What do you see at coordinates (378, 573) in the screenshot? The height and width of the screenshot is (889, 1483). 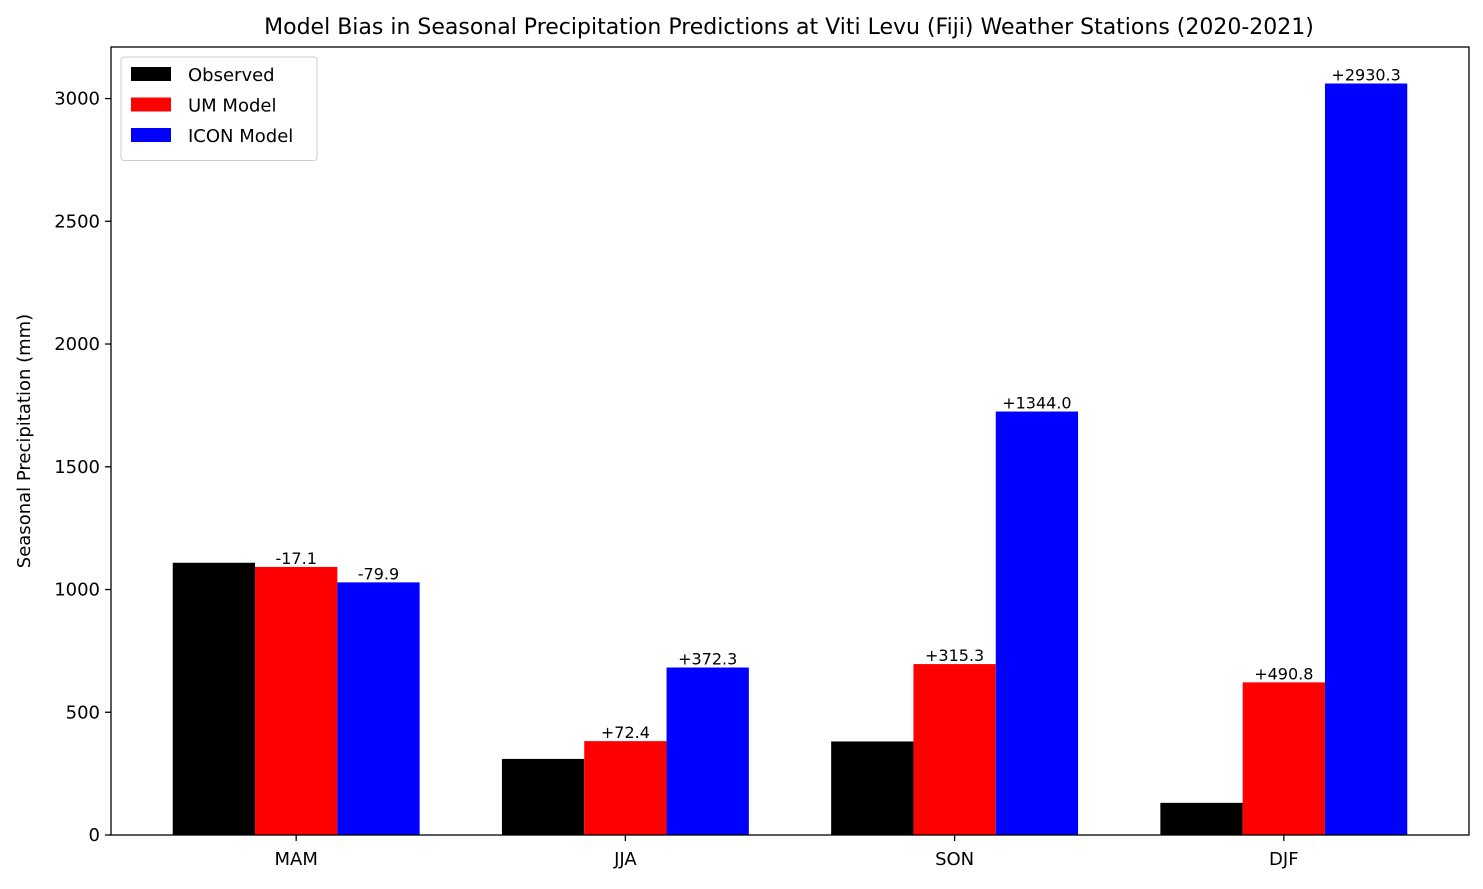 I see `bar-value-label: -79.9` at bounding box center [378, 573].